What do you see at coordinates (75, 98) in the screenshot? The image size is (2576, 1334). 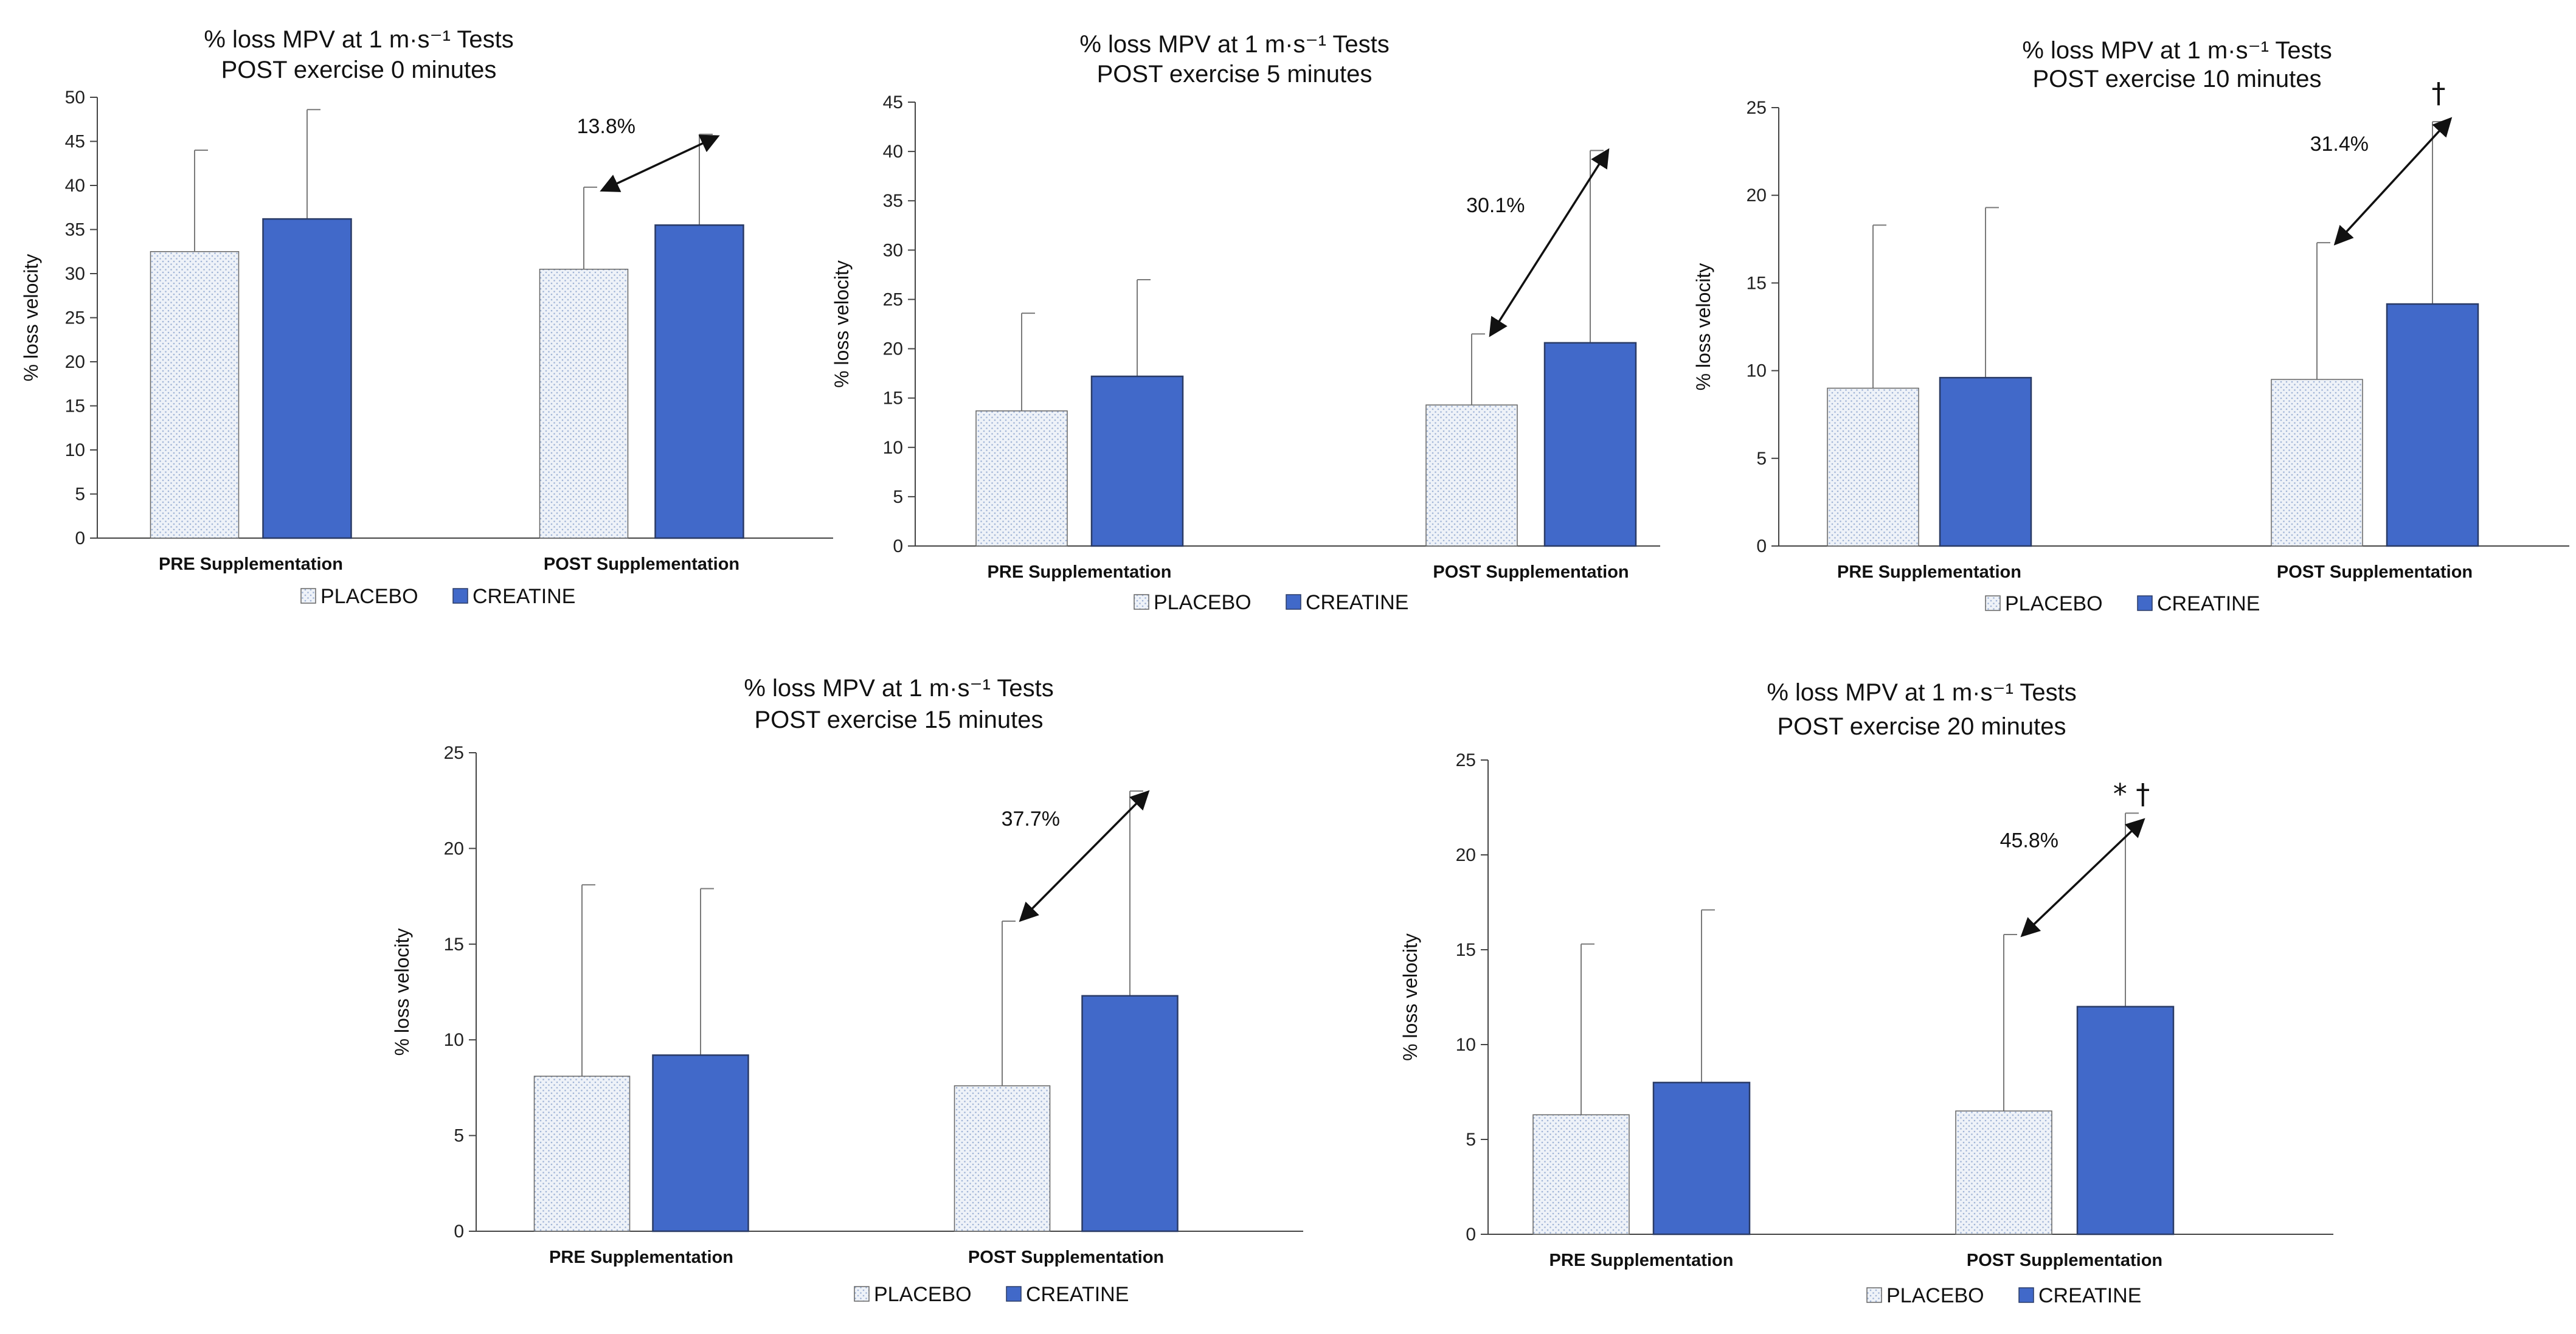 I see `y-tick-label: 50` at bounding box center [75, 98].